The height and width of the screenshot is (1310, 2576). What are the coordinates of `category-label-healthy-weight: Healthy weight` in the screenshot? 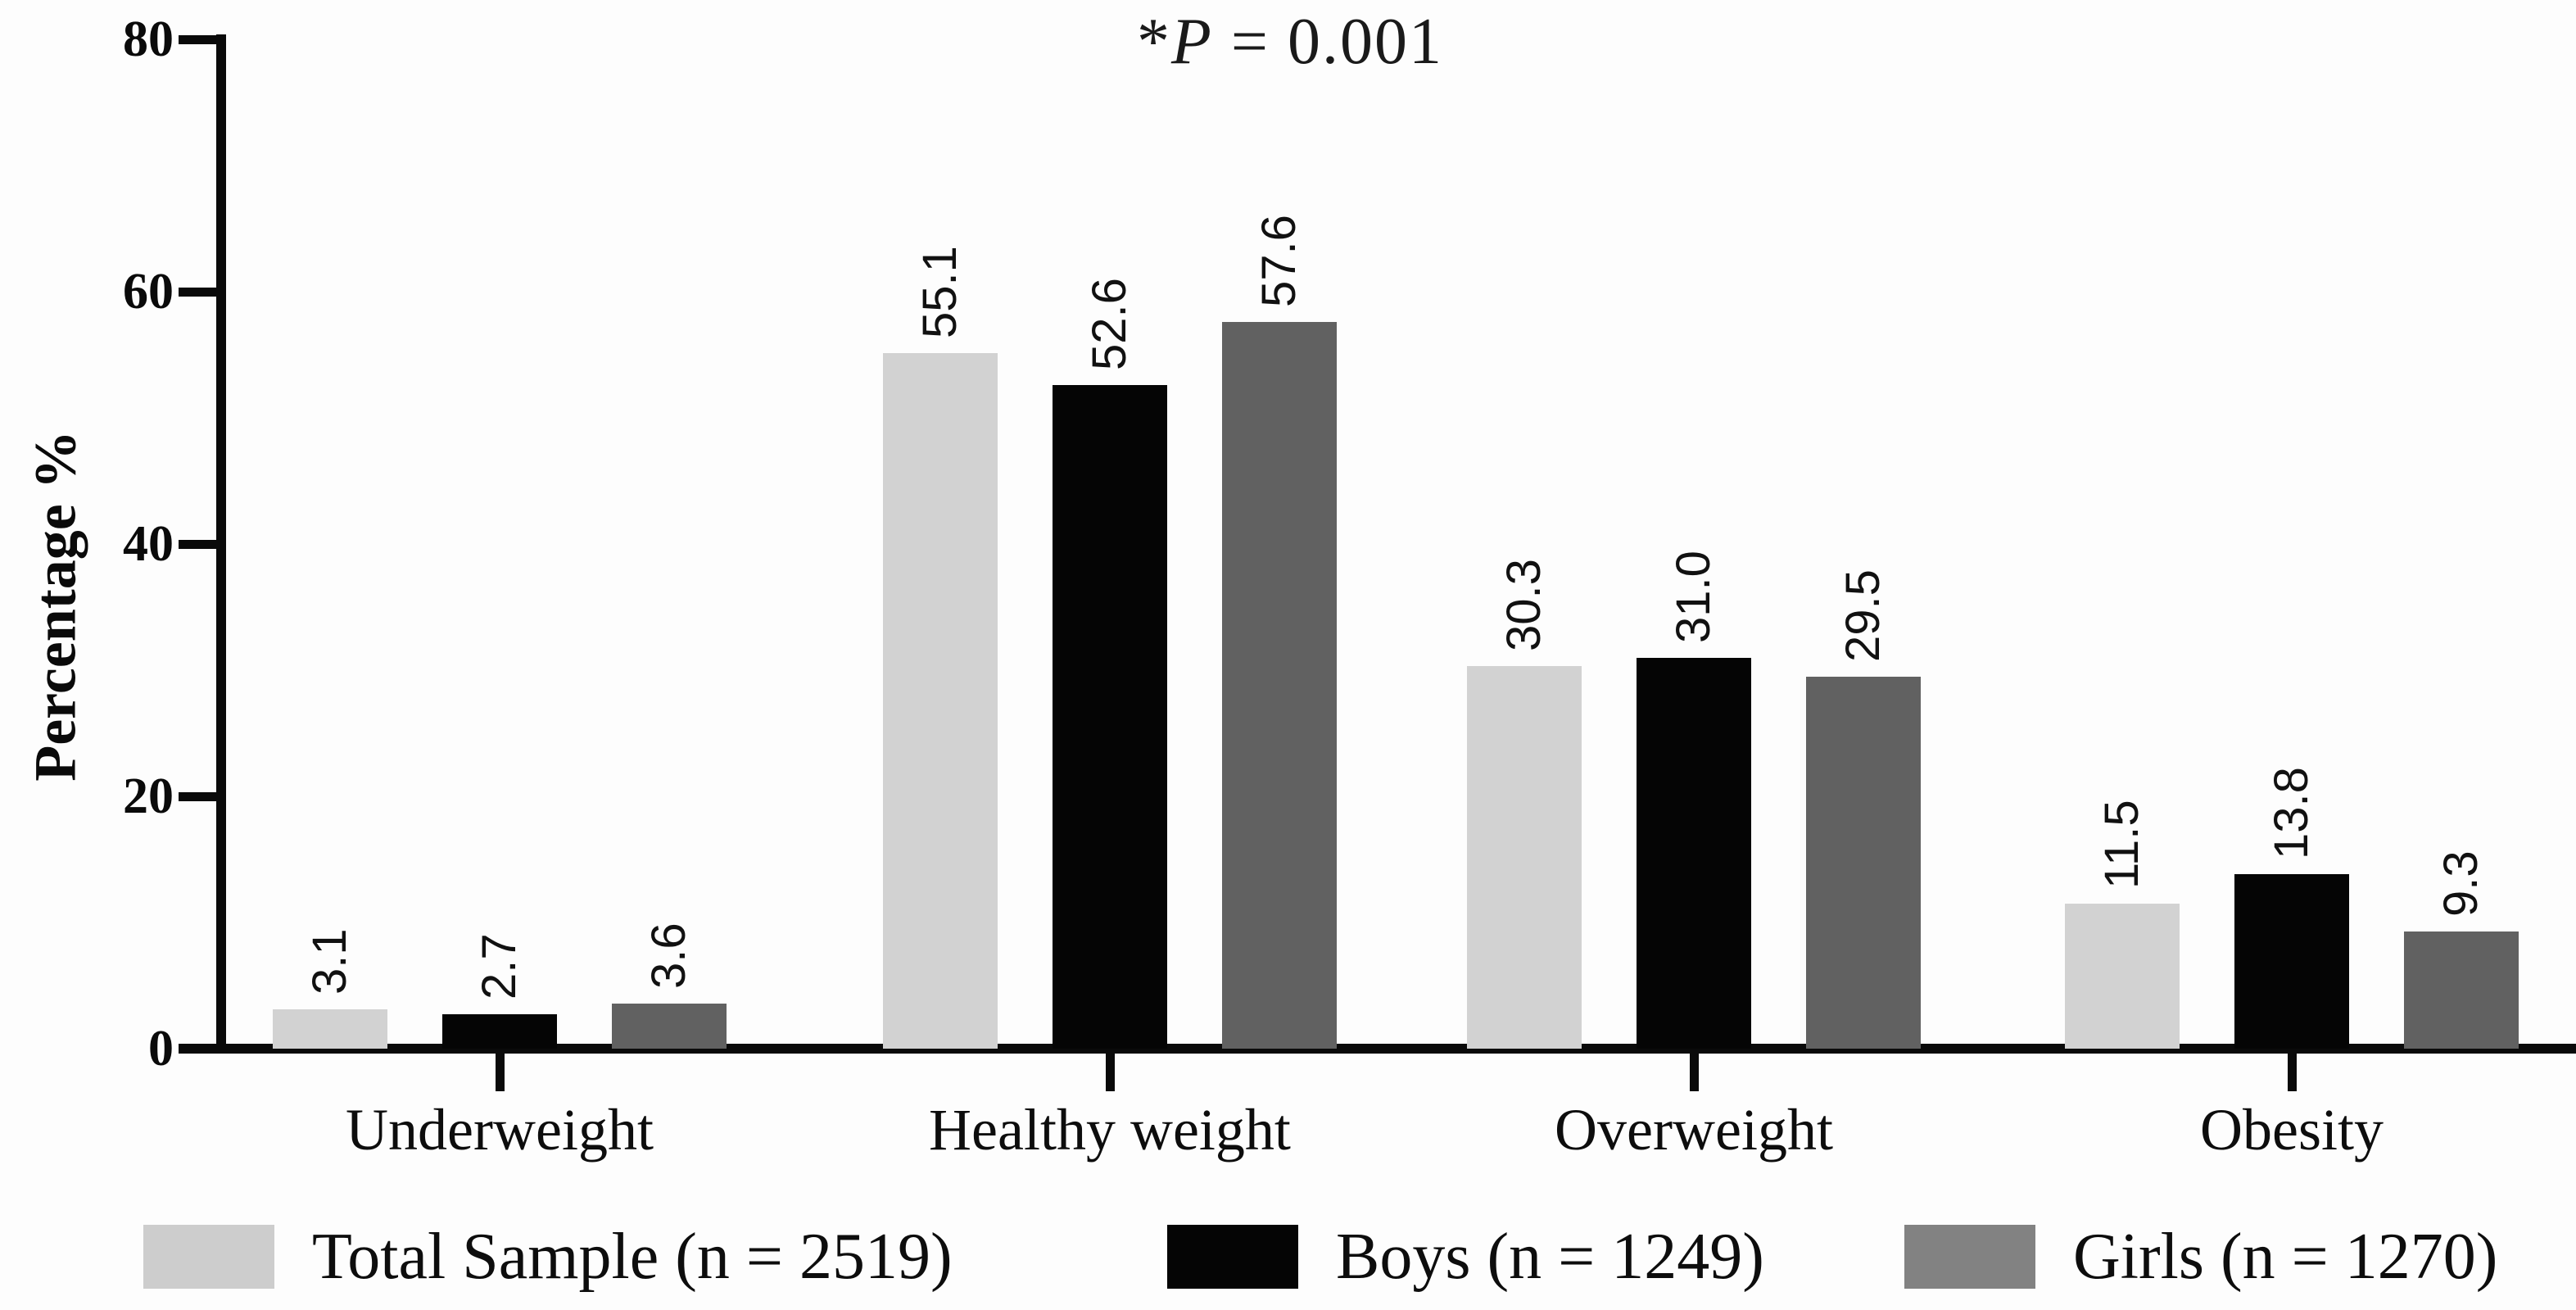 It's located at (1110, 1130).